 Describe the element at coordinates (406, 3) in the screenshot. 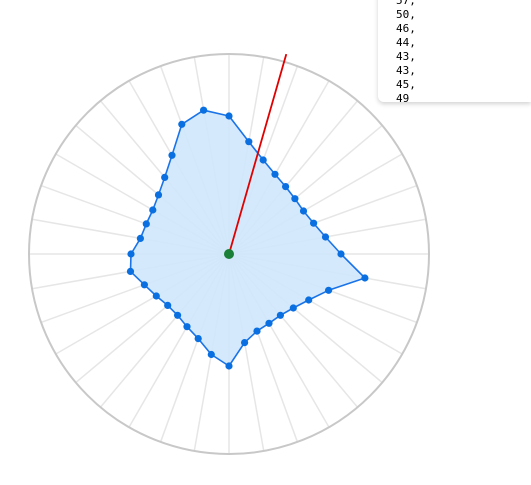

I see `value-line: 57,` at that location.